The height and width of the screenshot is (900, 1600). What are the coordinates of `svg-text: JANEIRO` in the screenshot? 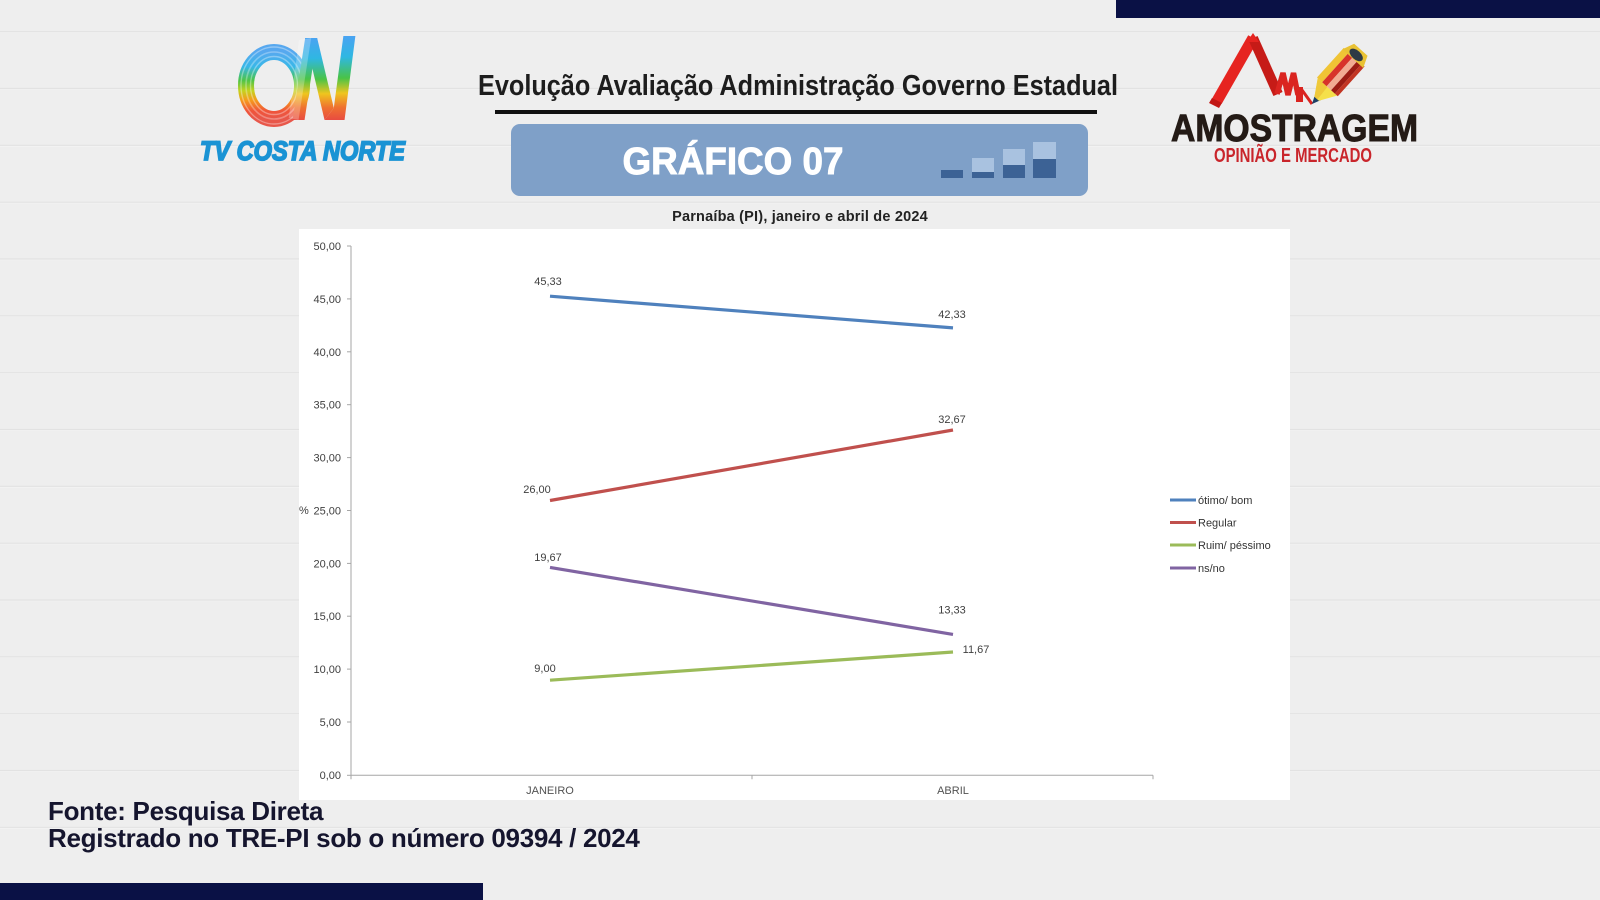 It's located at (550, 791).